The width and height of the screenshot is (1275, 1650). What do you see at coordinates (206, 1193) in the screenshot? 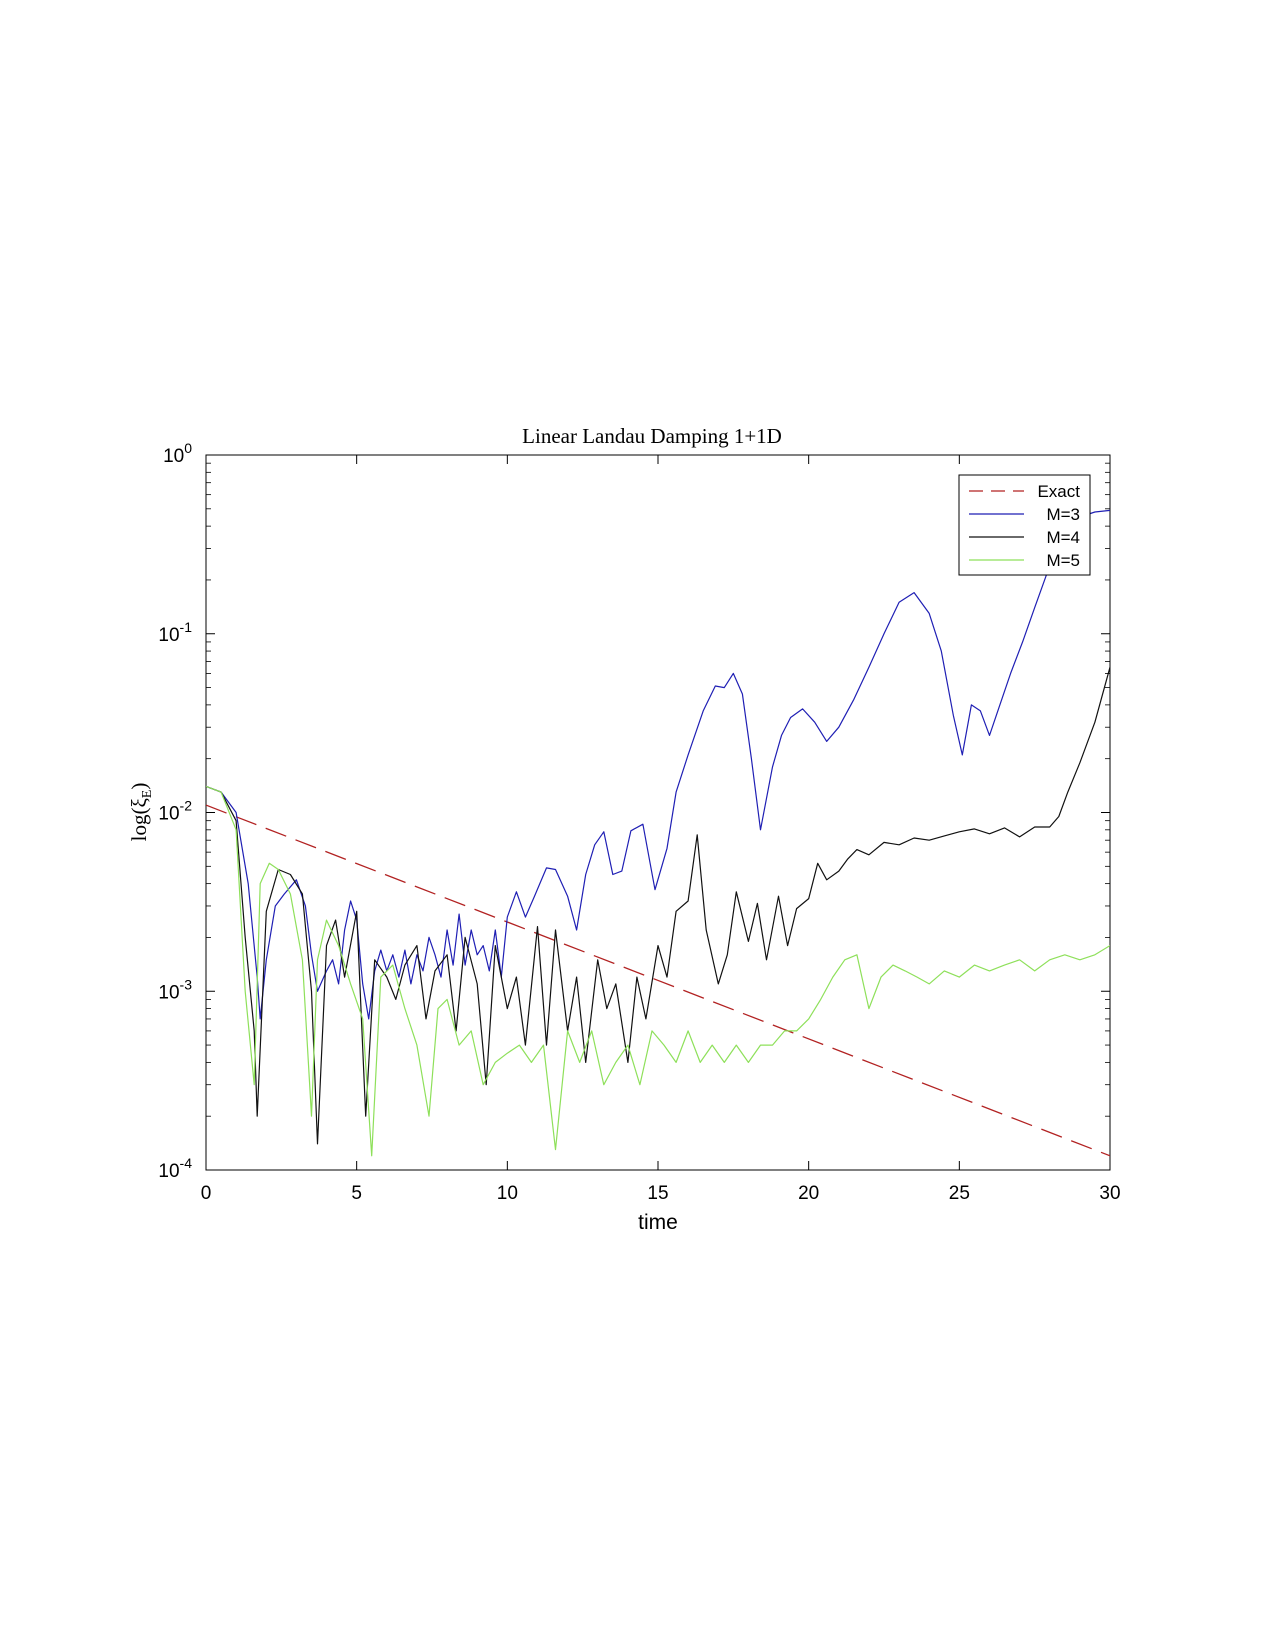
I see `x-tick-label: 0` at bounding box center [206, 1193].